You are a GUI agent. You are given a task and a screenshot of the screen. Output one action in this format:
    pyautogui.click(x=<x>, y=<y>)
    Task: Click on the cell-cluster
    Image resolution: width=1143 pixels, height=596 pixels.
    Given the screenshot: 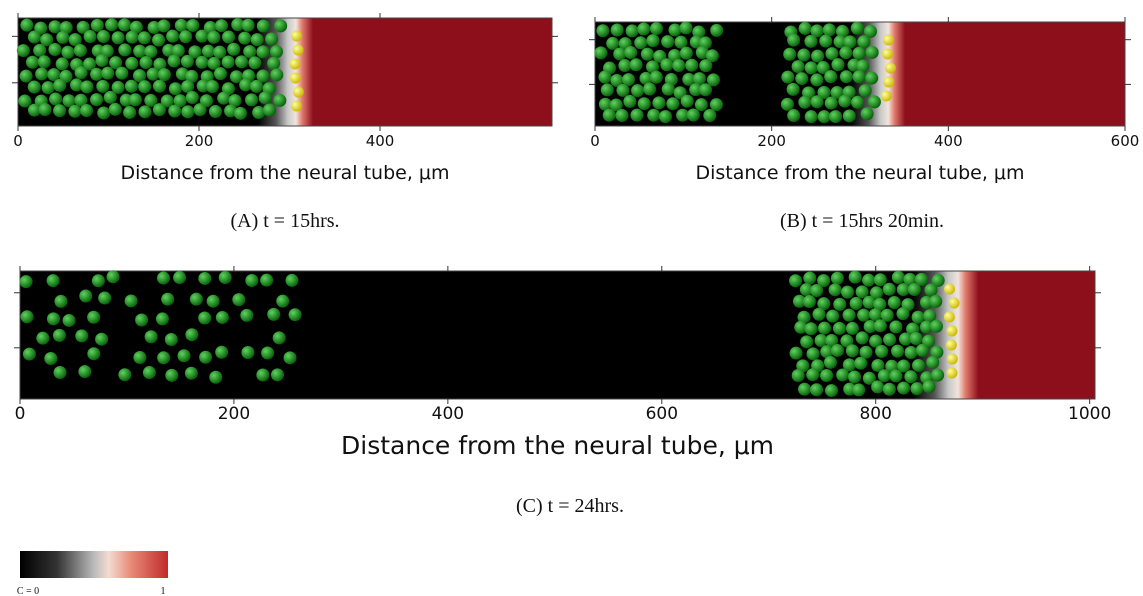 What is the action you would take?
    pyautogui.click(x=160, y=69)
    